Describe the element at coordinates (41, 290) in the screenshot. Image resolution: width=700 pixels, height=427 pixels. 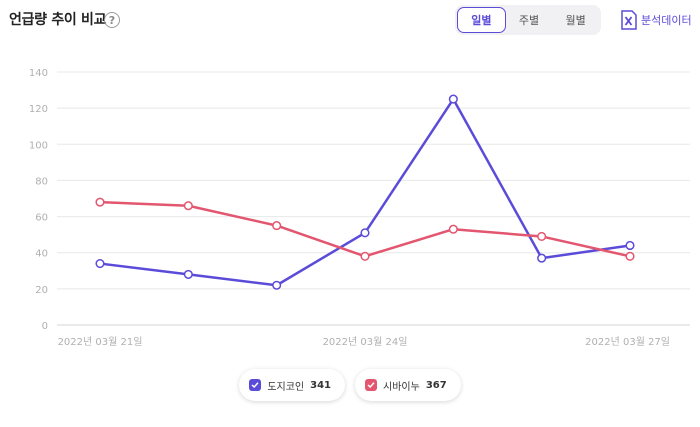
I see `y-tick-label: 20` at that location.